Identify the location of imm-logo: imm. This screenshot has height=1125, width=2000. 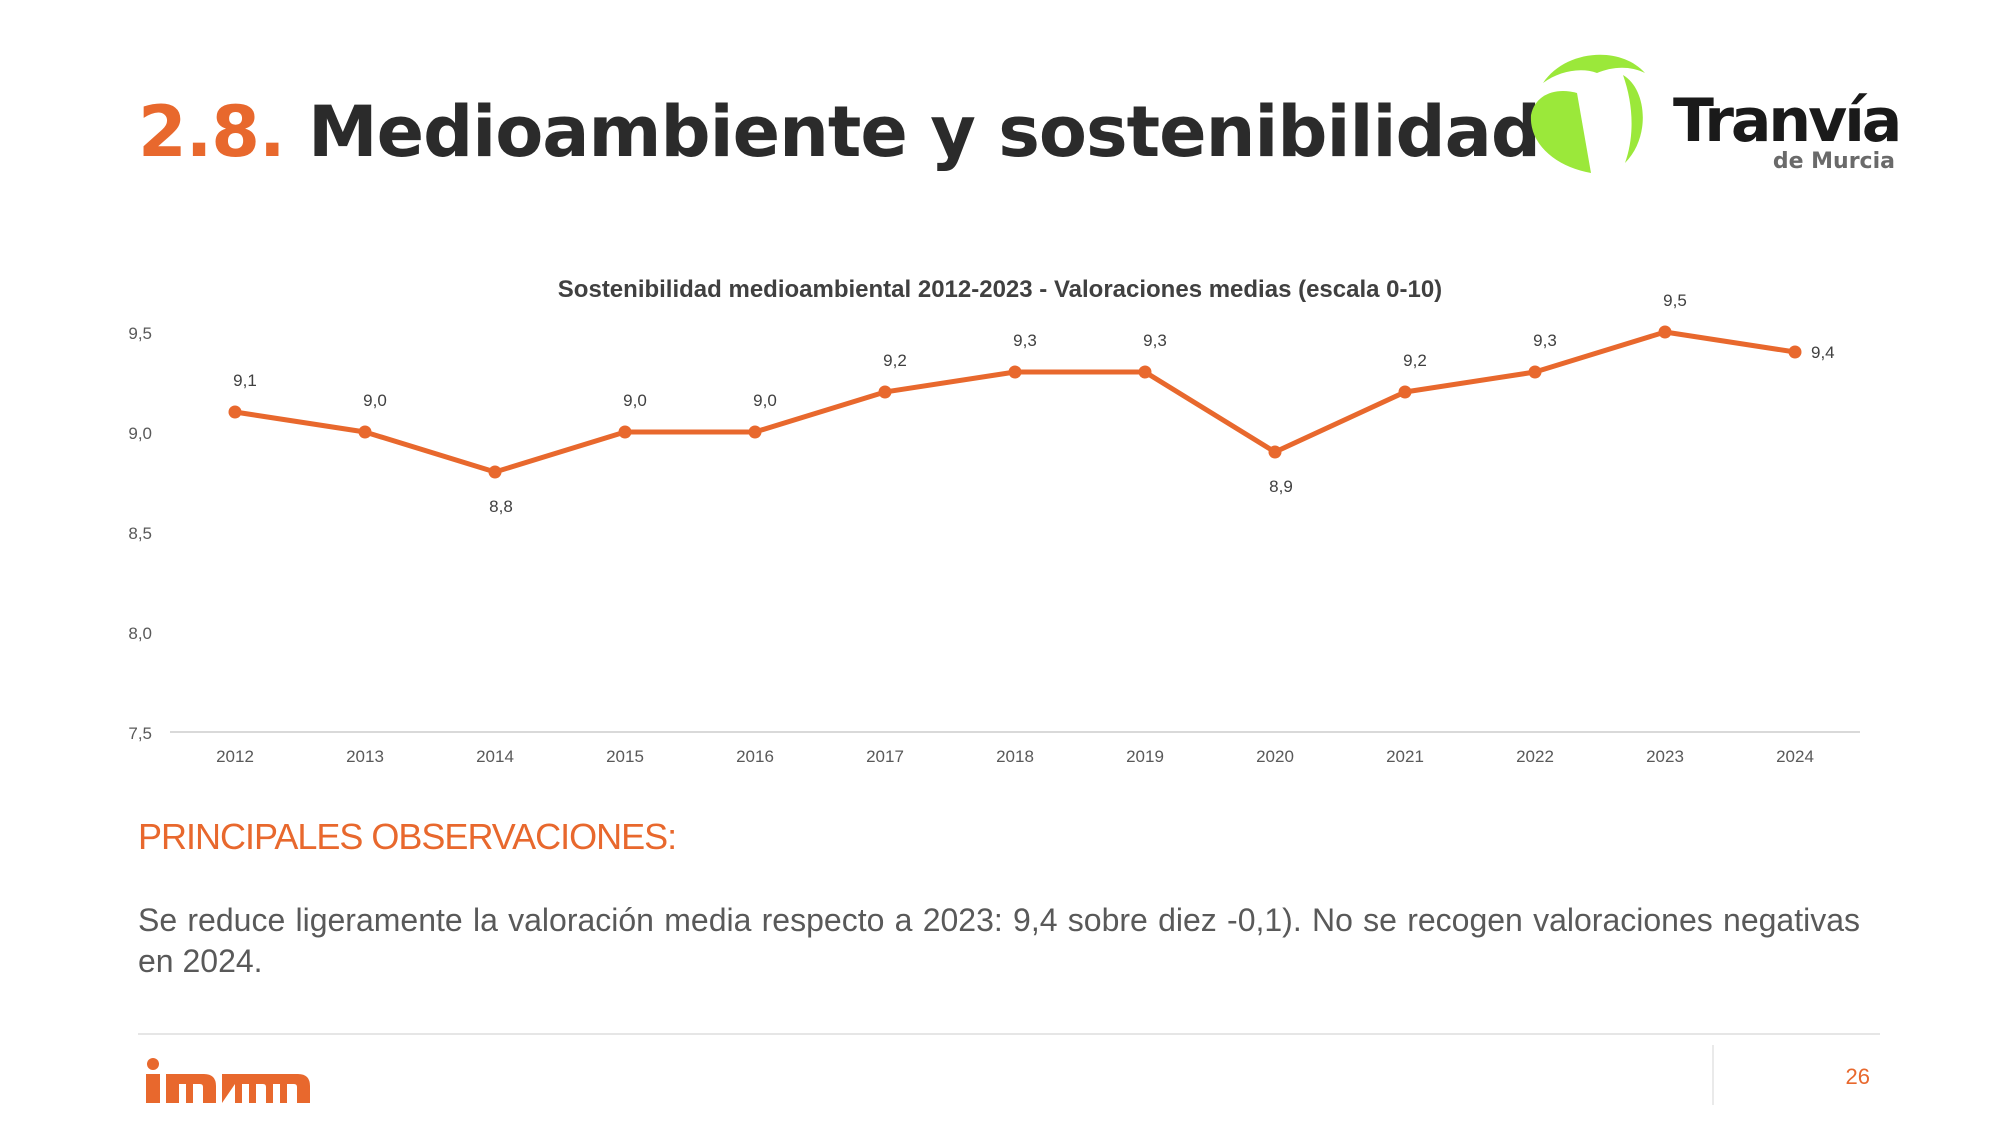
(225, 1079).